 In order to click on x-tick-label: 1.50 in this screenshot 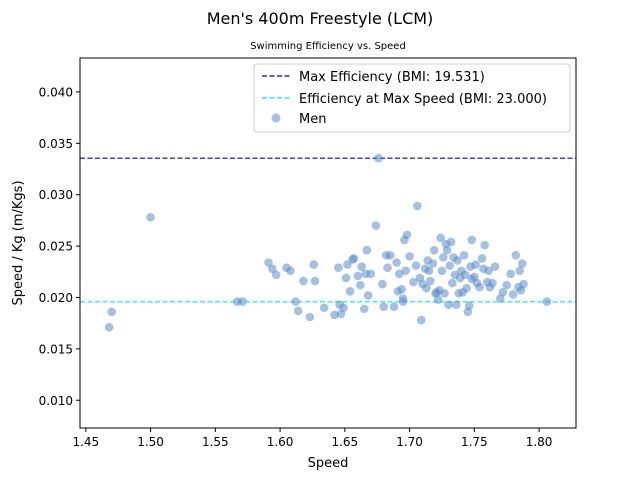, I will do `click(150, 442)`.